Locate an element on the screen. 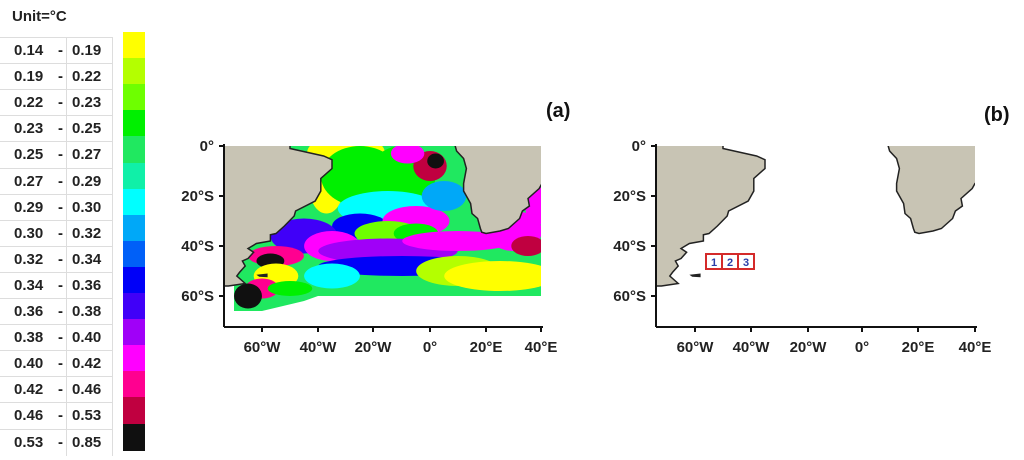 This screenshot has height=460, width=1024. legend-low: 0.42 is located at coordinates (29, 390).